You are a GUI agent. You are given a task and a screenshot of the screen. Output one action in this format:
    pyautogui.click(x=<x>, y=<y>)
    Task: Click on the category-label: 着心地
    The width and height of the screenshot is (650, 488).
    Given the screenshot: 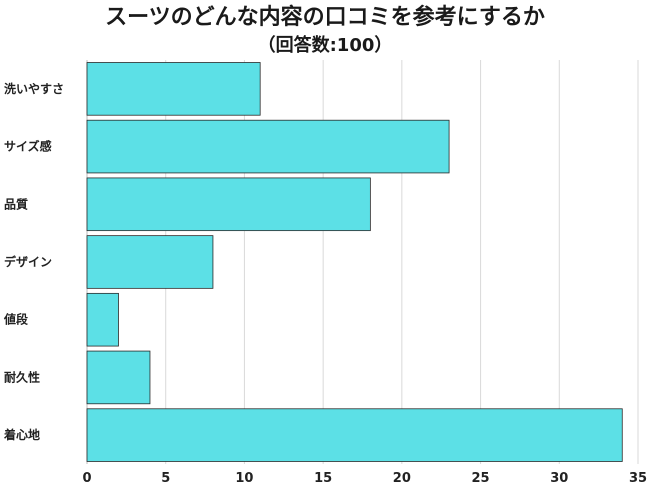 What is the action you would take?
    pyautogui.click(x=21, y=434)
    